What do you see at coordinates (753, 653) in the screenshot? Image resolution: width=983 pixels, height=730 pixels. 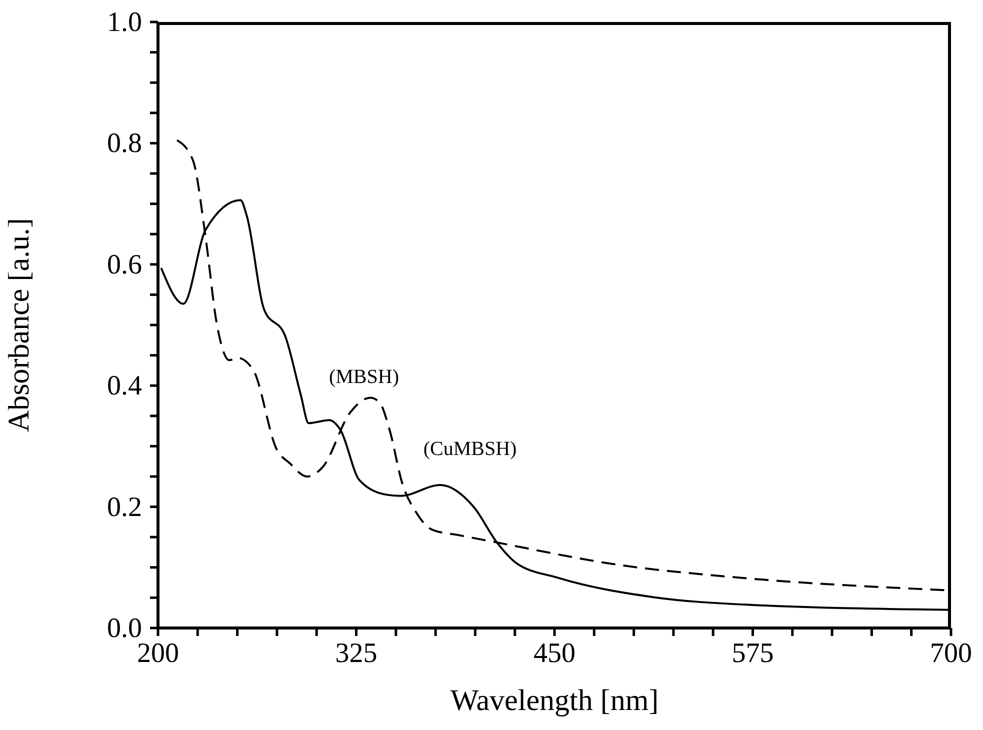 I see `x-tick-label: 575` at bounding box center [753, 653].